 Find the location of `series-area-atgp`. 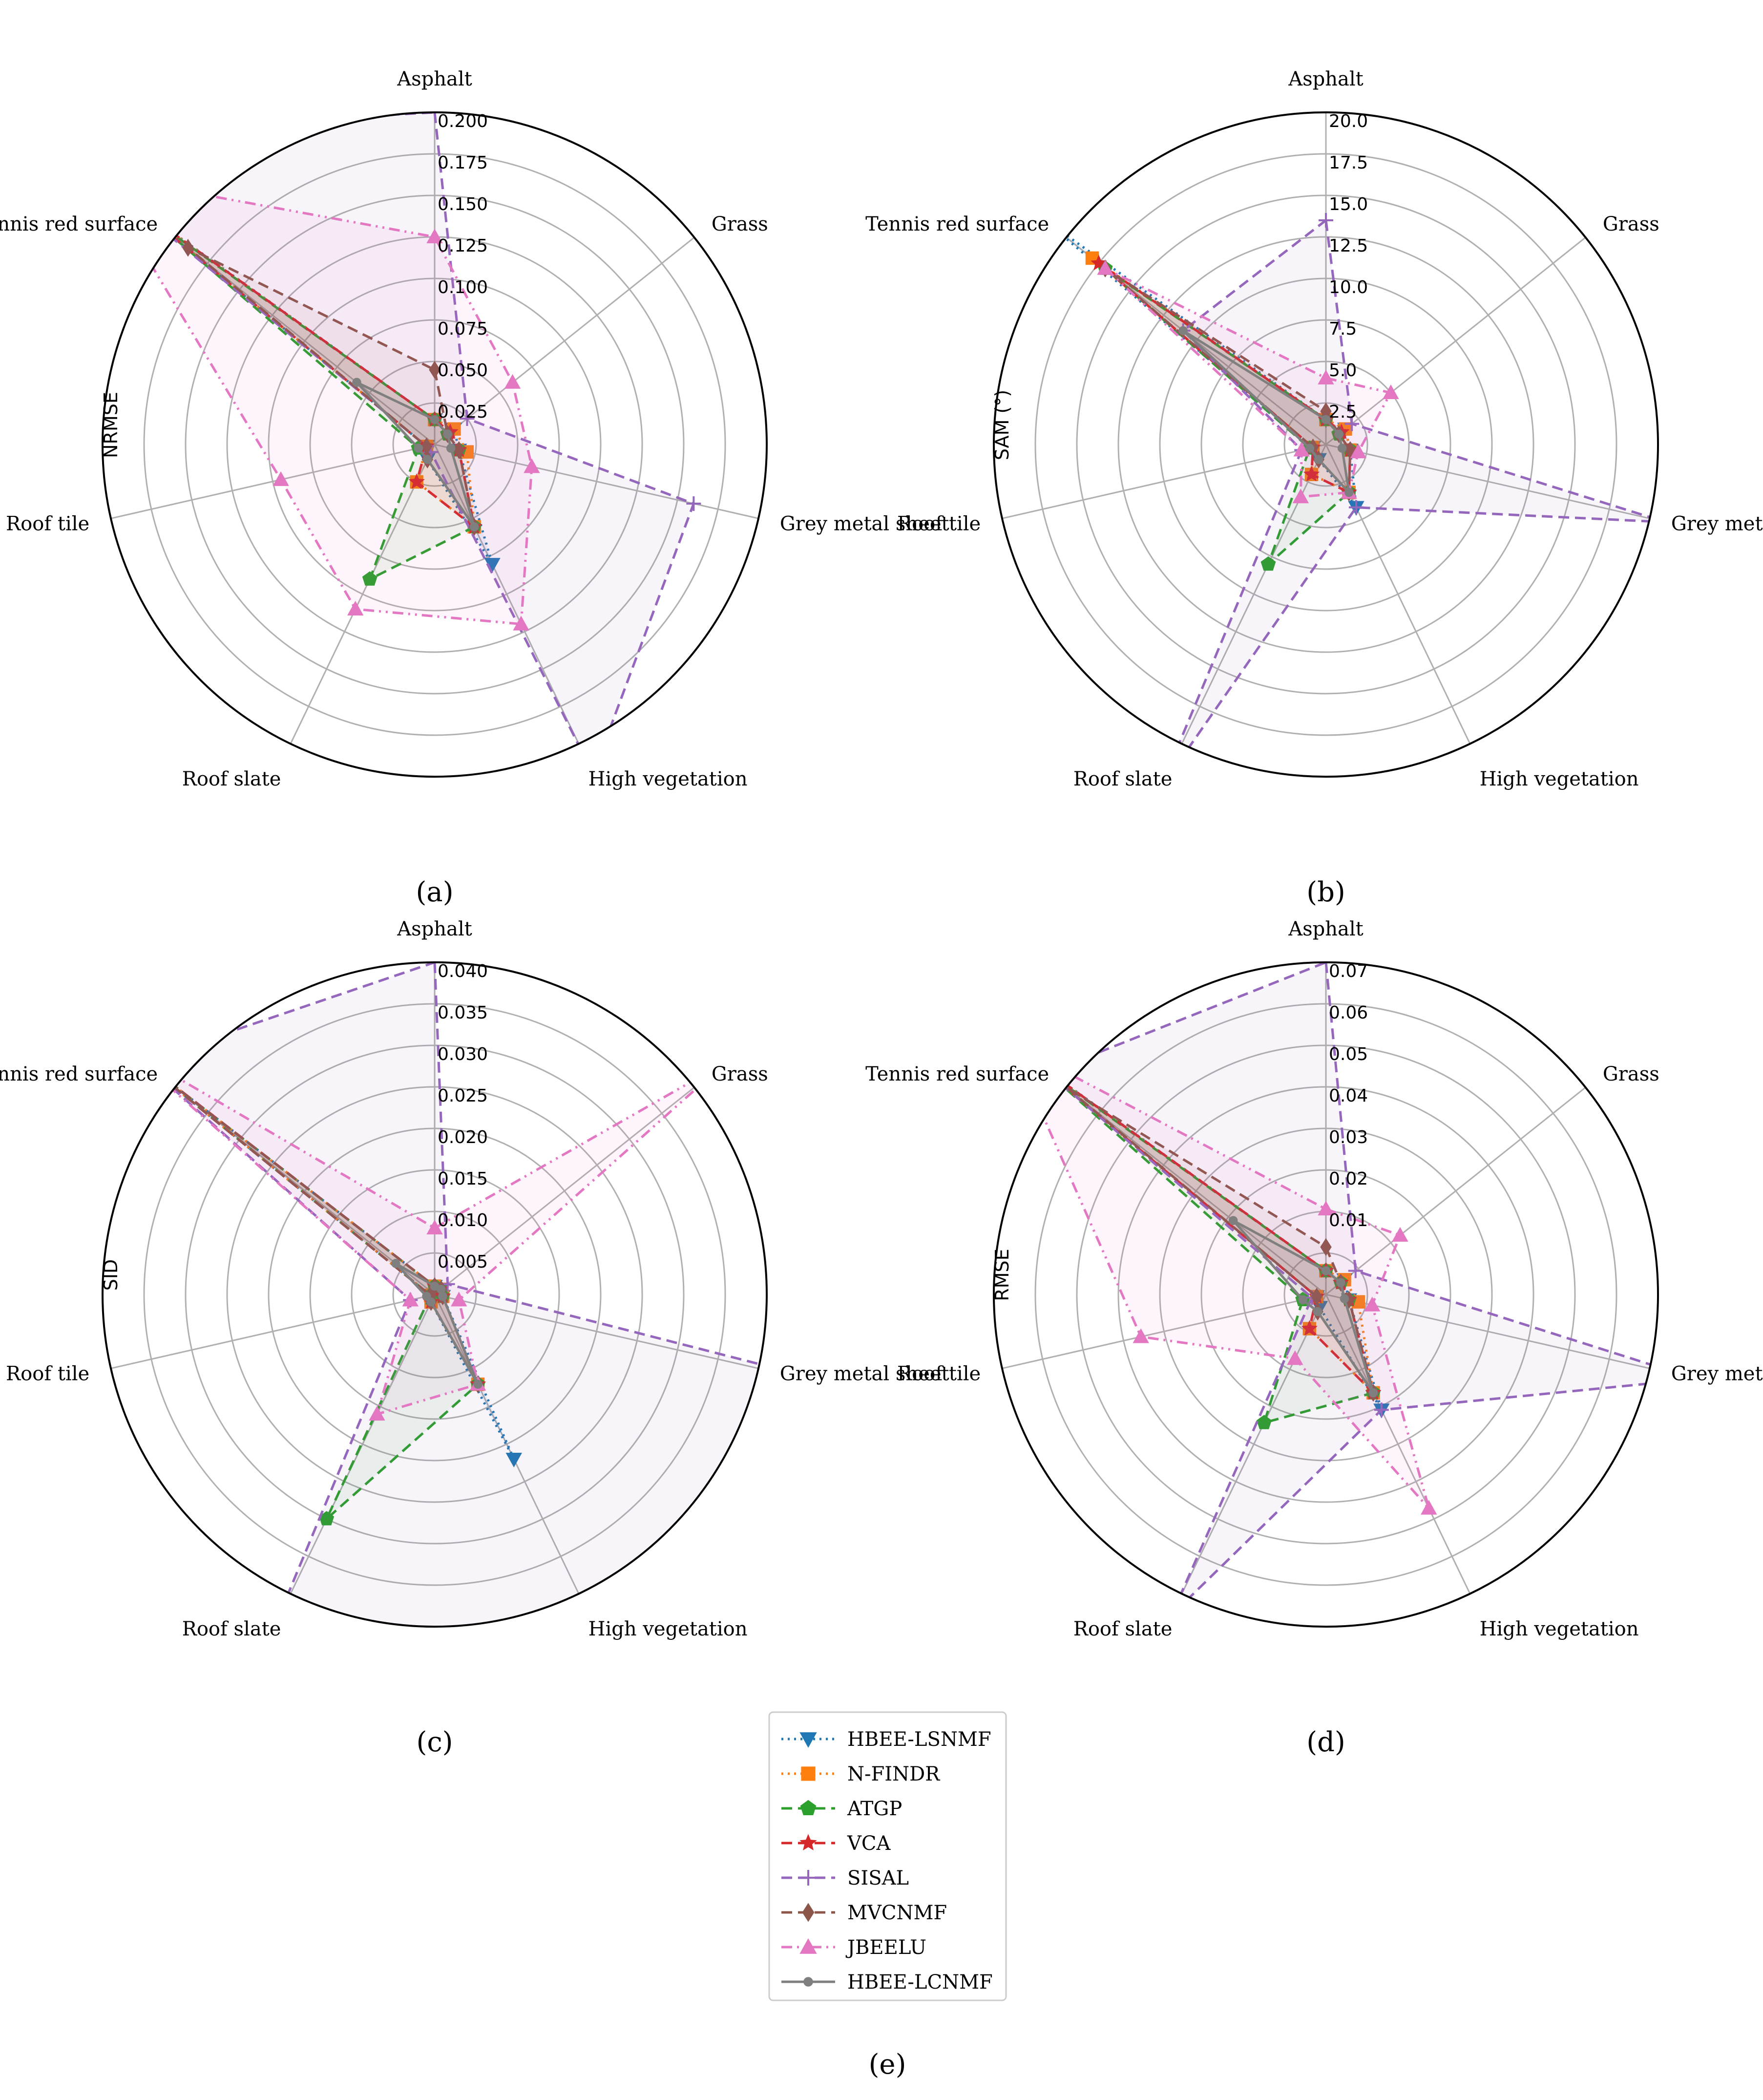

series-area-atgp is located at coordinates (1227, 416).